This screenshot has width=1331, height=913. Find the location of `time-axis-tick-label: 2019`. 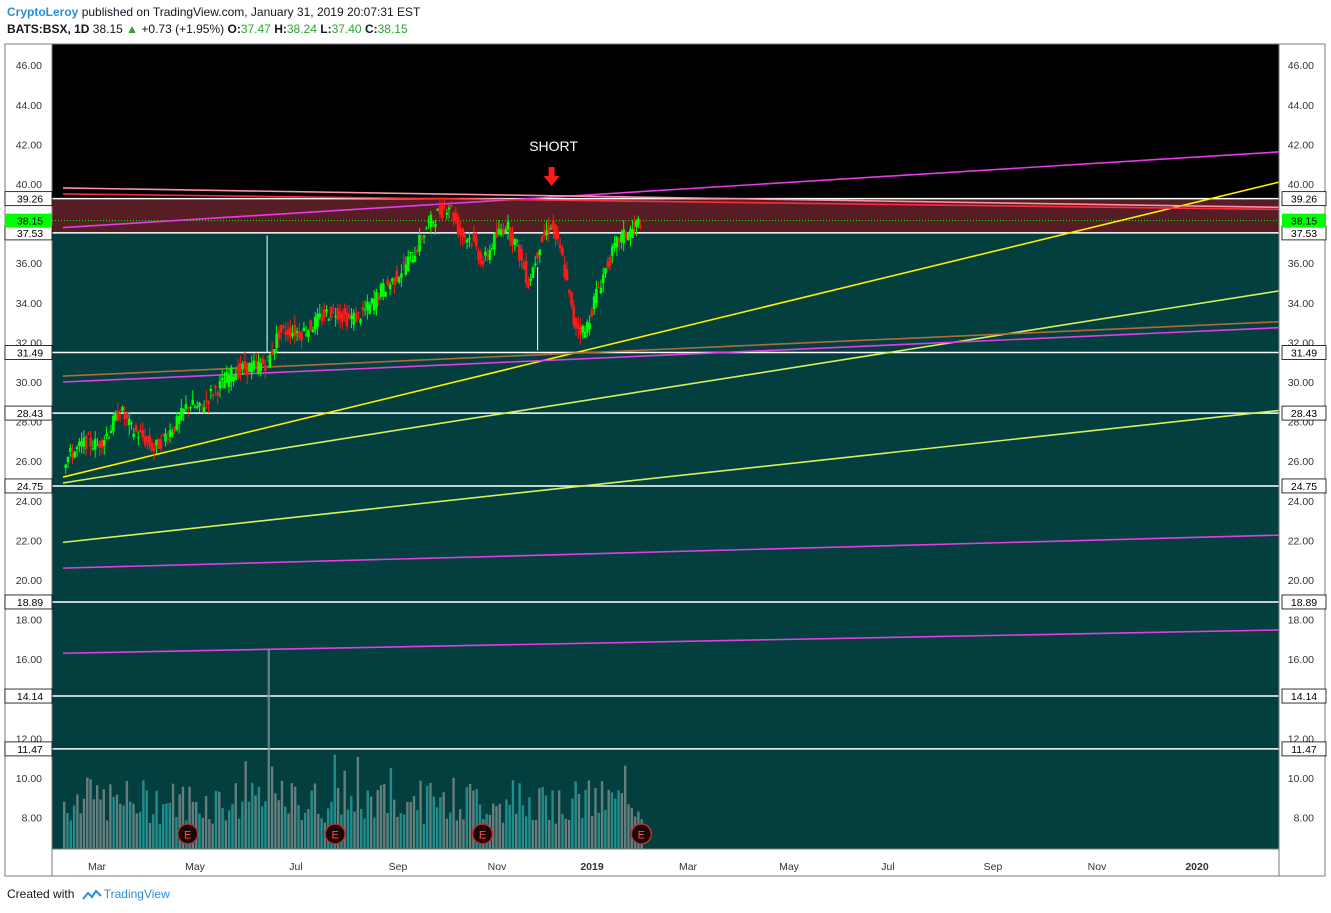

time-axis-tick-label: 2019 is located at coordinates (592, 867).